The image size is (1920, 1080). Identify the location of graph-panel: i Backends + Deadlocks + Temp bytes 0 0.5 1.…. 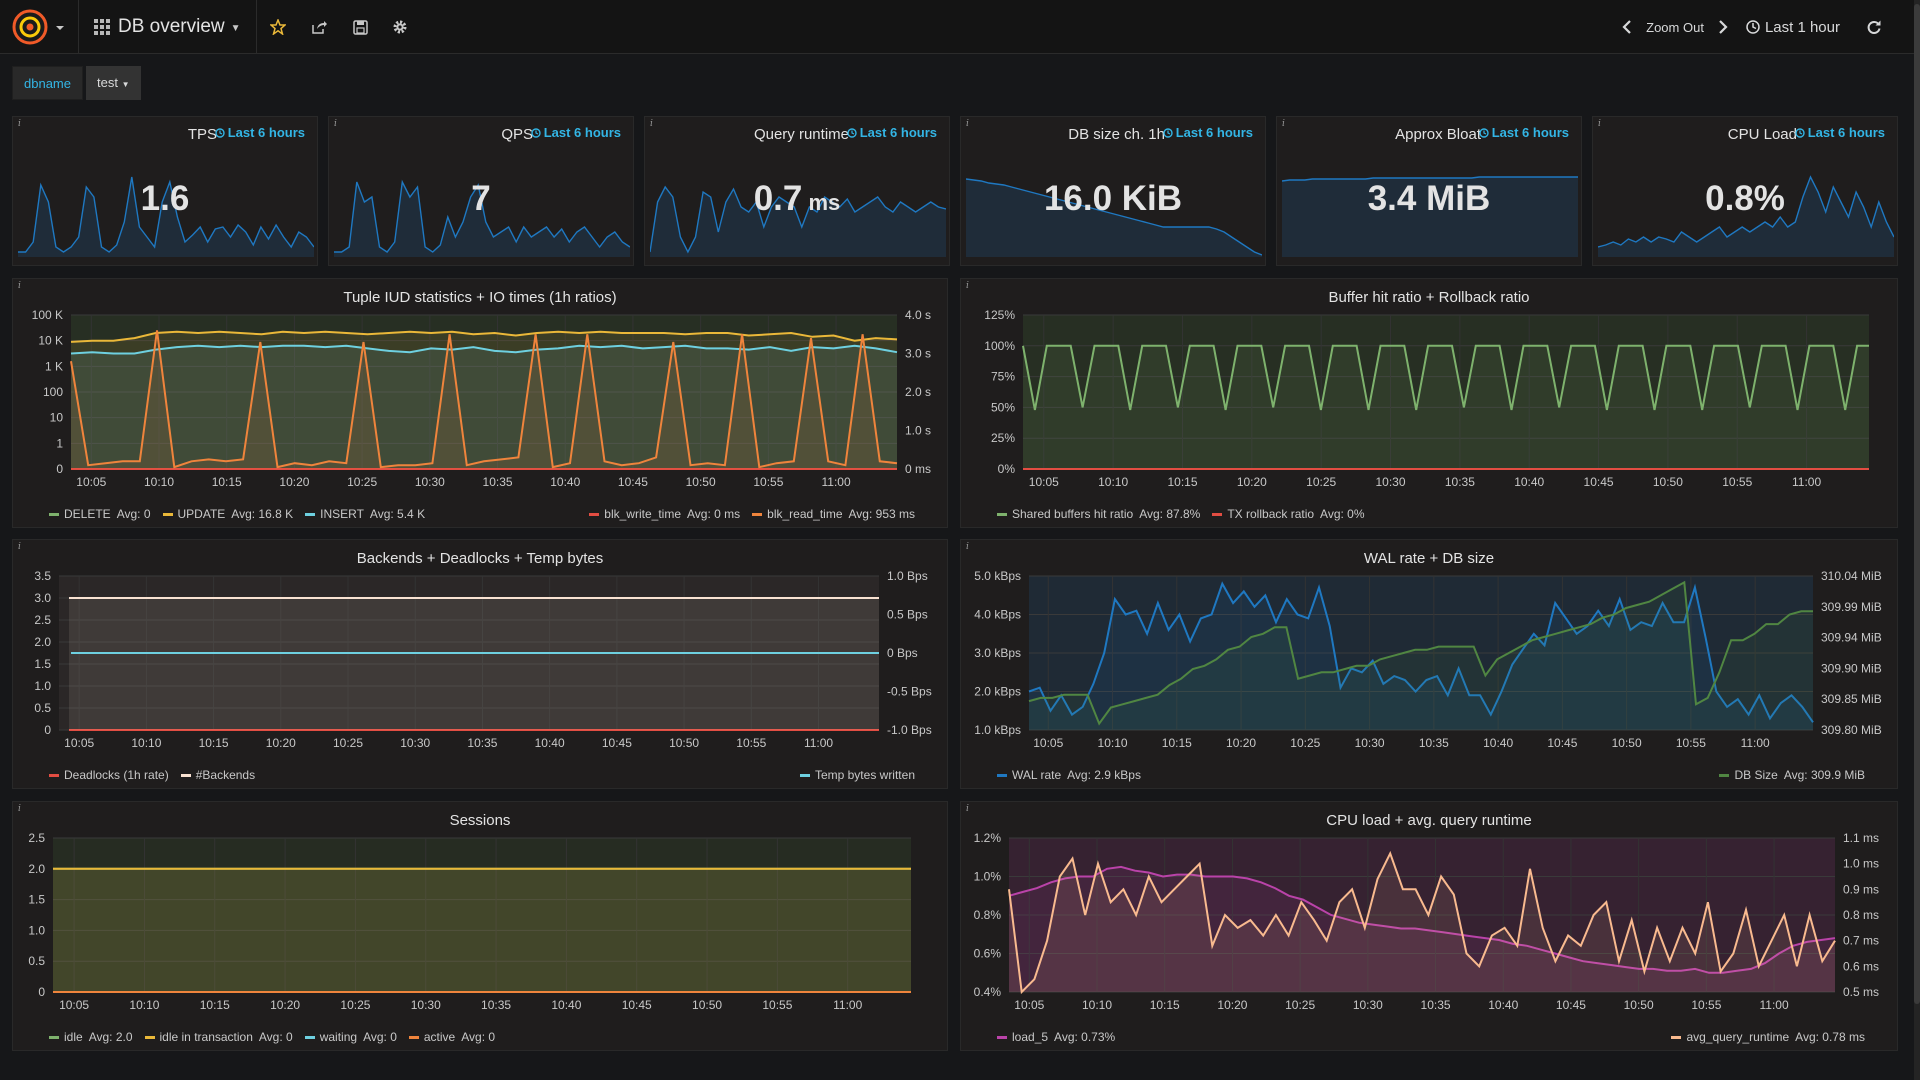
(480, 664).